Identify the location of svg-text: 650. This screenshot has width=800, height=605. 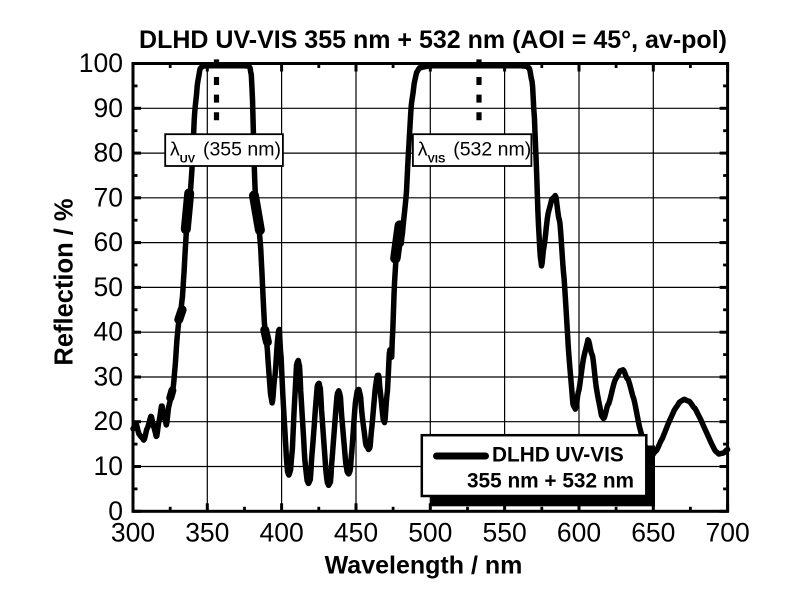
(653, 533).